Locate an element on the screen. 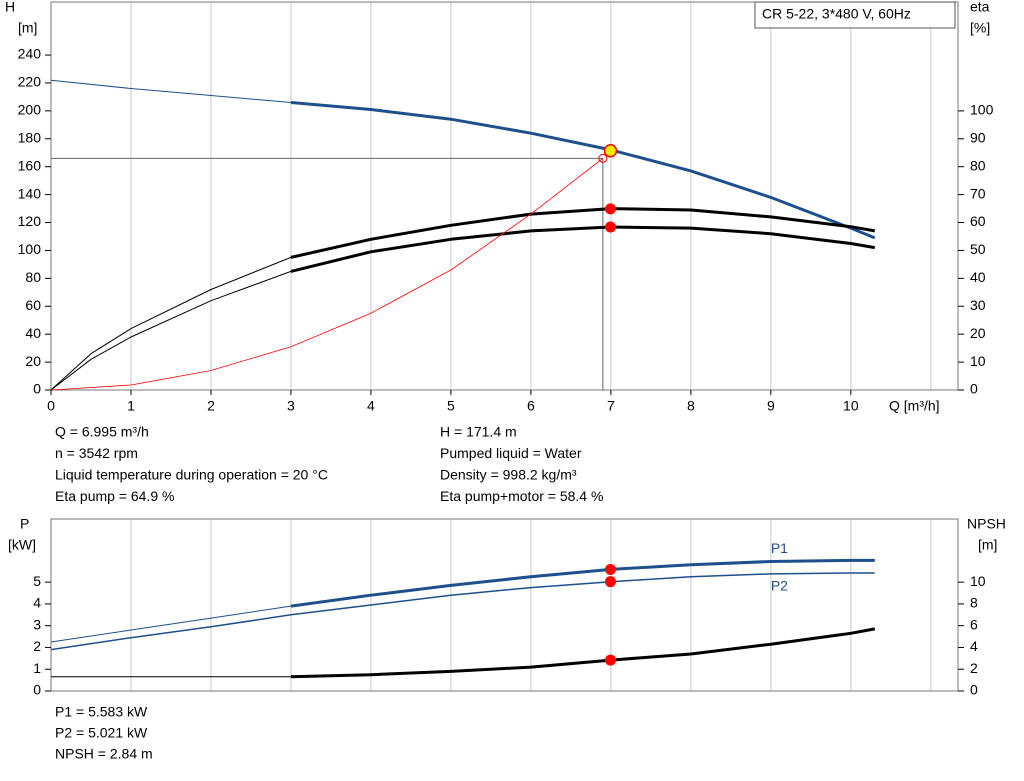 This screenshot has width=1024, height=781. y2-axis-label: [m] is located at coordinates (987, 545).